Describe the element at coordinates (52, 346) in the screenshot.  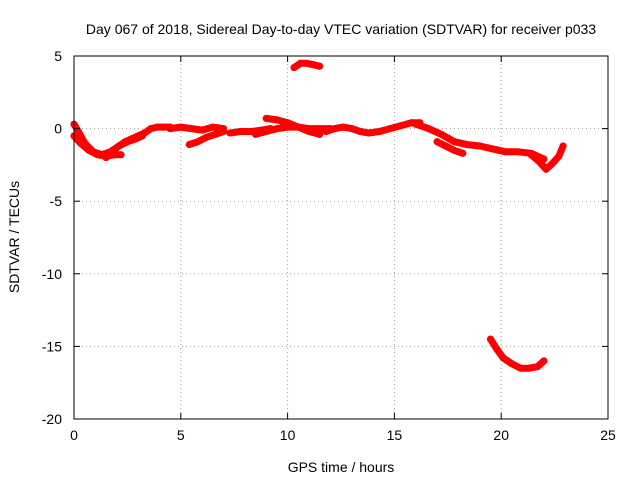
I see `y-tick-label: -15` at that location.